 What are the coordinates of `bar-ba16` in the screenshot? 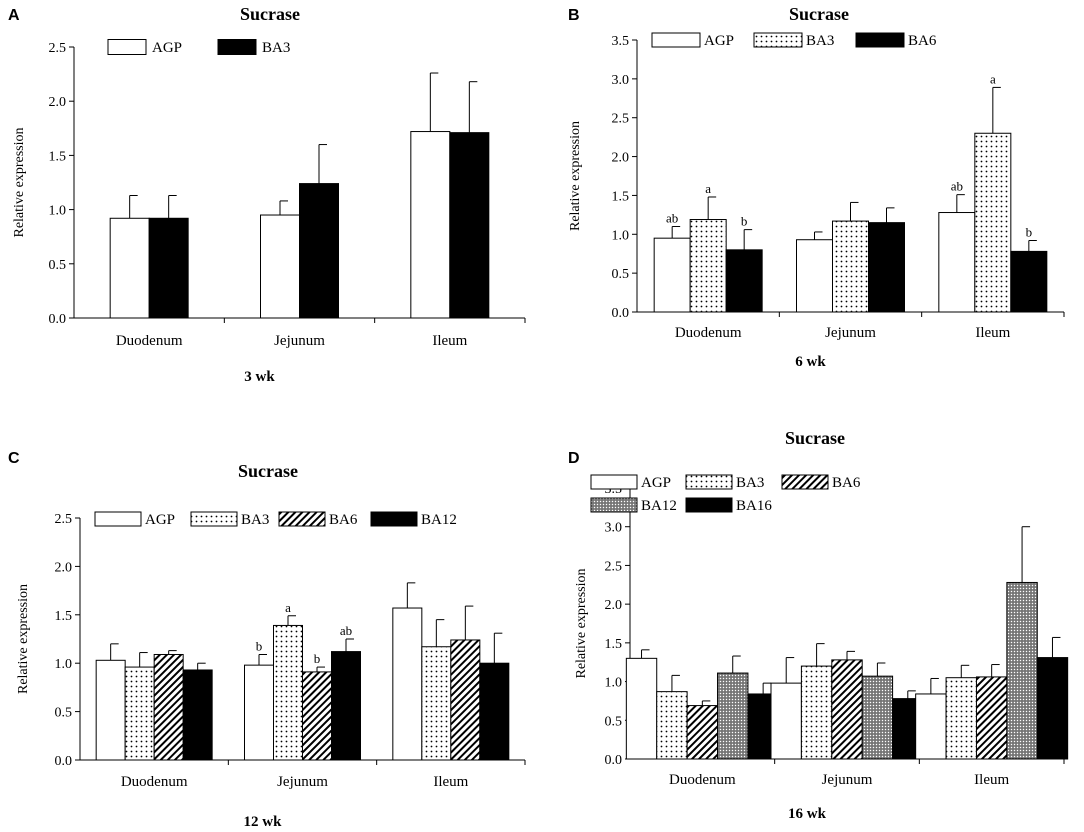 It's located at (1052, 708).